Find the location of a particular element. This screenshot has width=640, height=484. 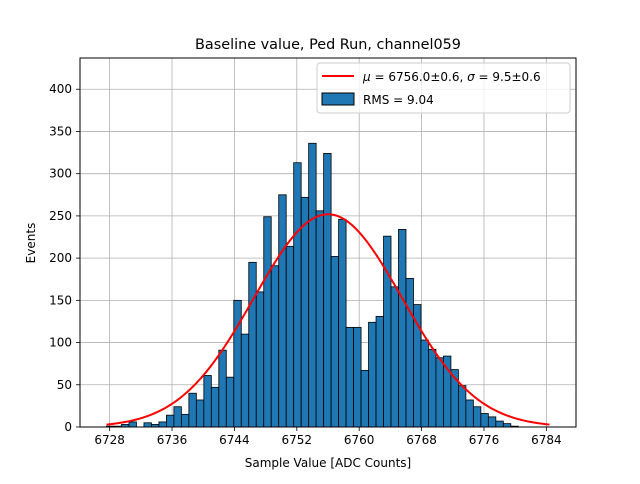

y-tick-label: 350 is located at coordinates (60, 131).